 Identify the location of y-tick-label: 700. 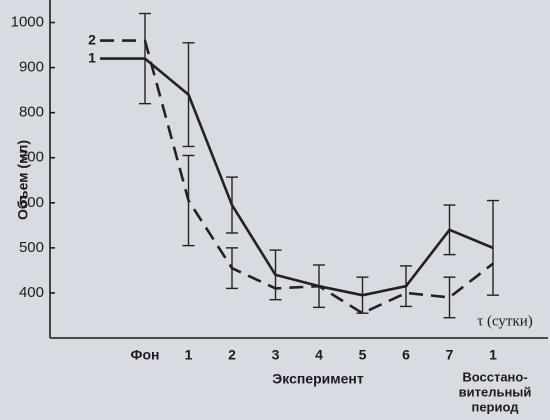
(31, 157).